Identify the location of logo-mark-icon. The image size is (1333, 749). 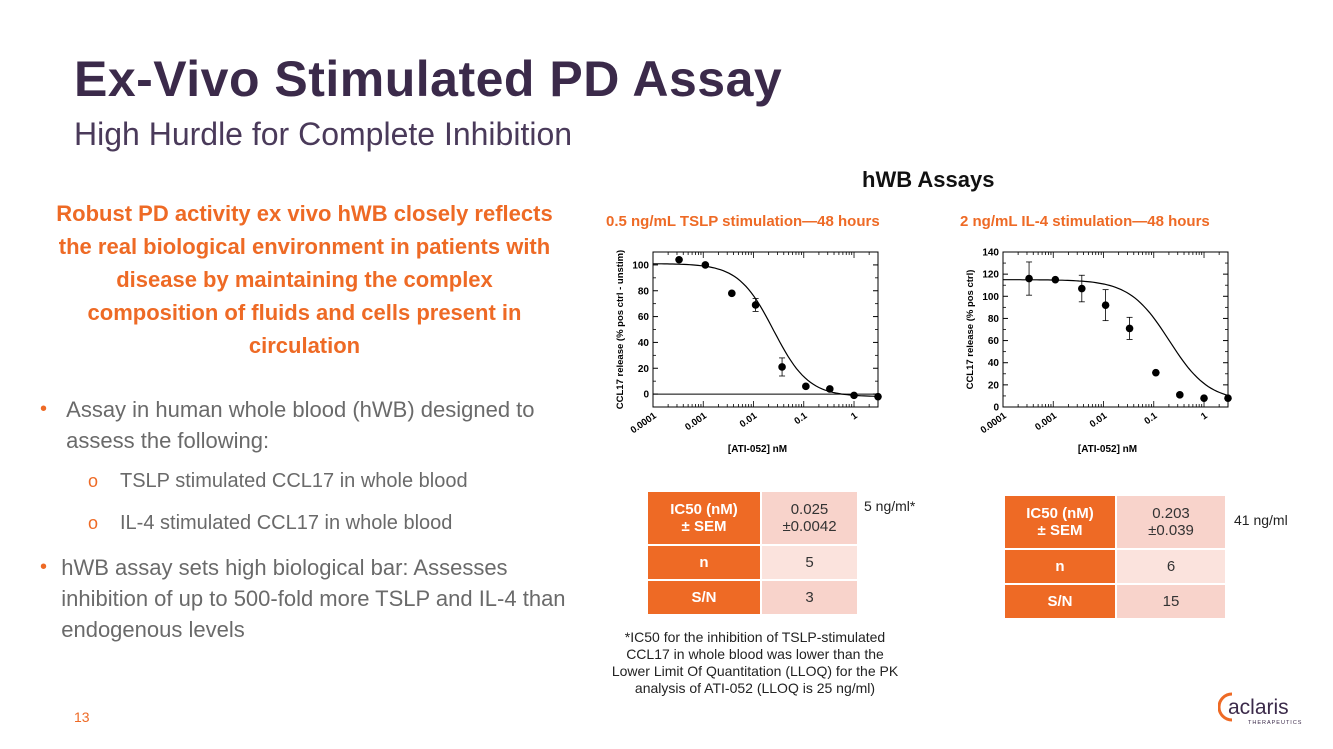
(1225, 707).